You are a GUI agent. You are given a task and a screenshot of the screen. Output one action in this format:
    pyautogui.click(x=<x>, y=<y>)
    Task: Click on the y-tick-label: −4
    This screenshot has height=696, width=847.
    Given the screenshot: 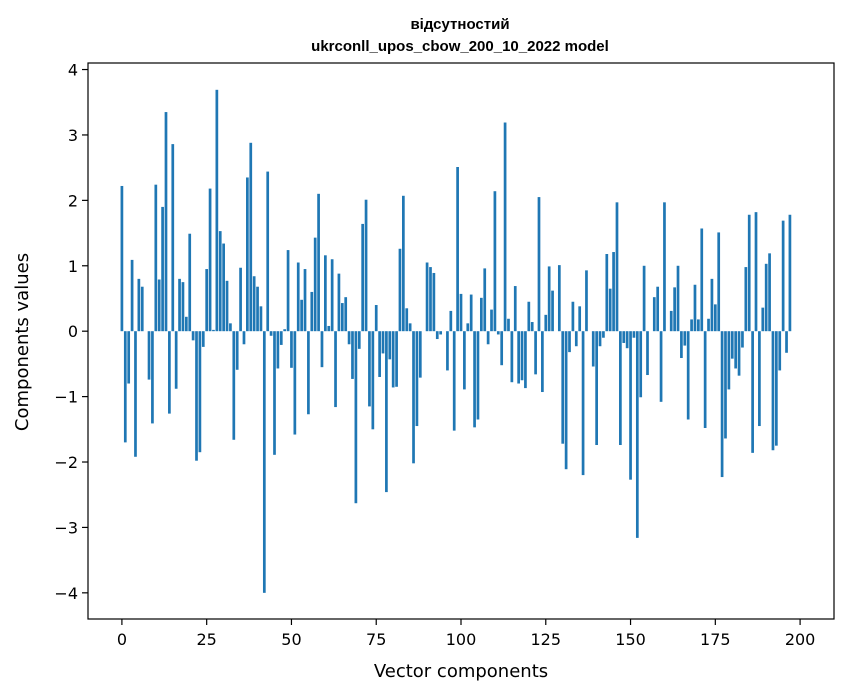 What is the action you would take?
    pyautogui.click(x=66, y=593)
    